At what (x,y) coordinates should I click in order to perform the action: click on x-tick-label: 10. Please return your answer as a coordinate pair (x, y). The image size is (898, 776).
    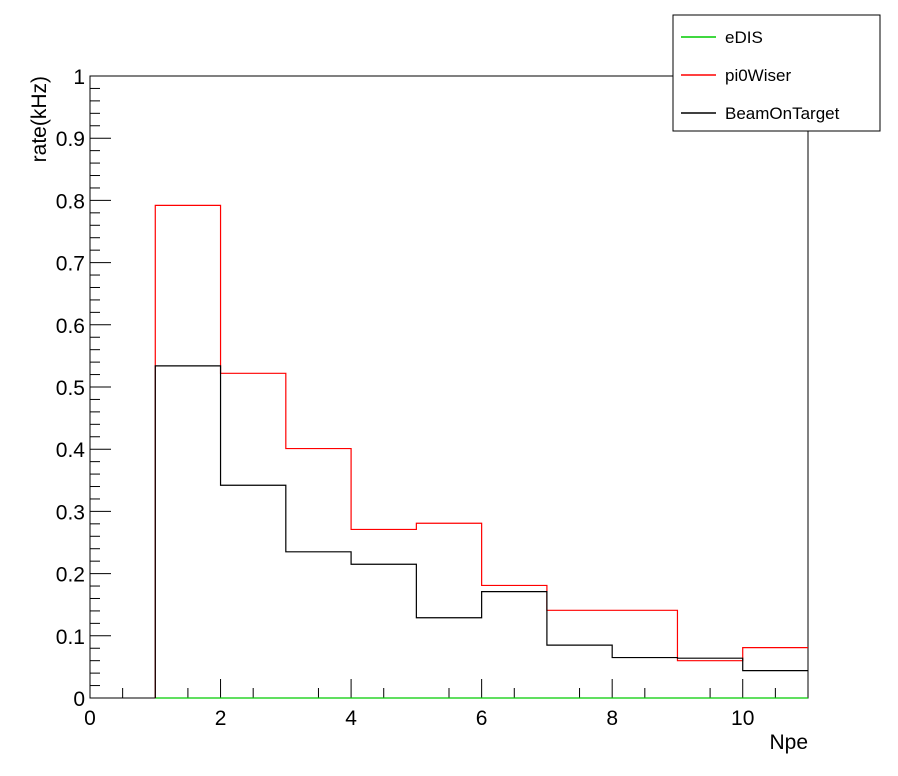
    Looking at the image, I should click on (742, 718).